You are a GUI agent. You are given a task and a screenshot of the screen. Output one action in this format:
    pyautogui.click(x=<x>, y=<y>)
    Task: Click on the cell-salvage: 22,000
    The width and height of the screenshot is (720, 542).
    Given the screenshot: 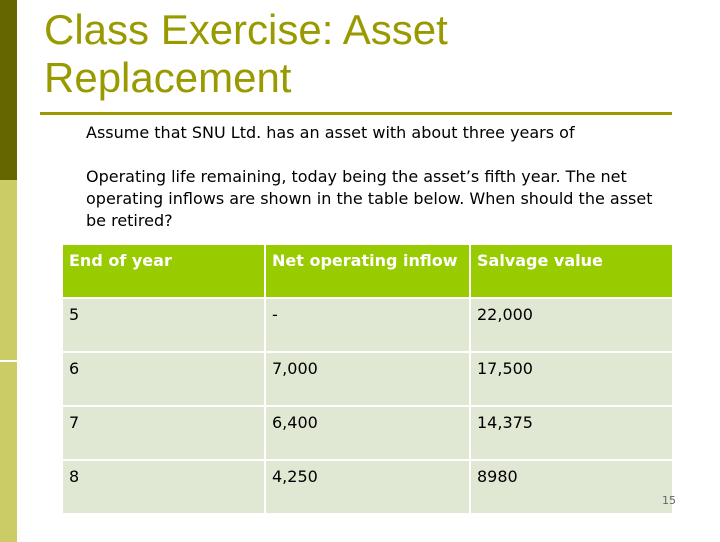 What is the action you would take?
    pyautogui.click(x=571, y=325)
    